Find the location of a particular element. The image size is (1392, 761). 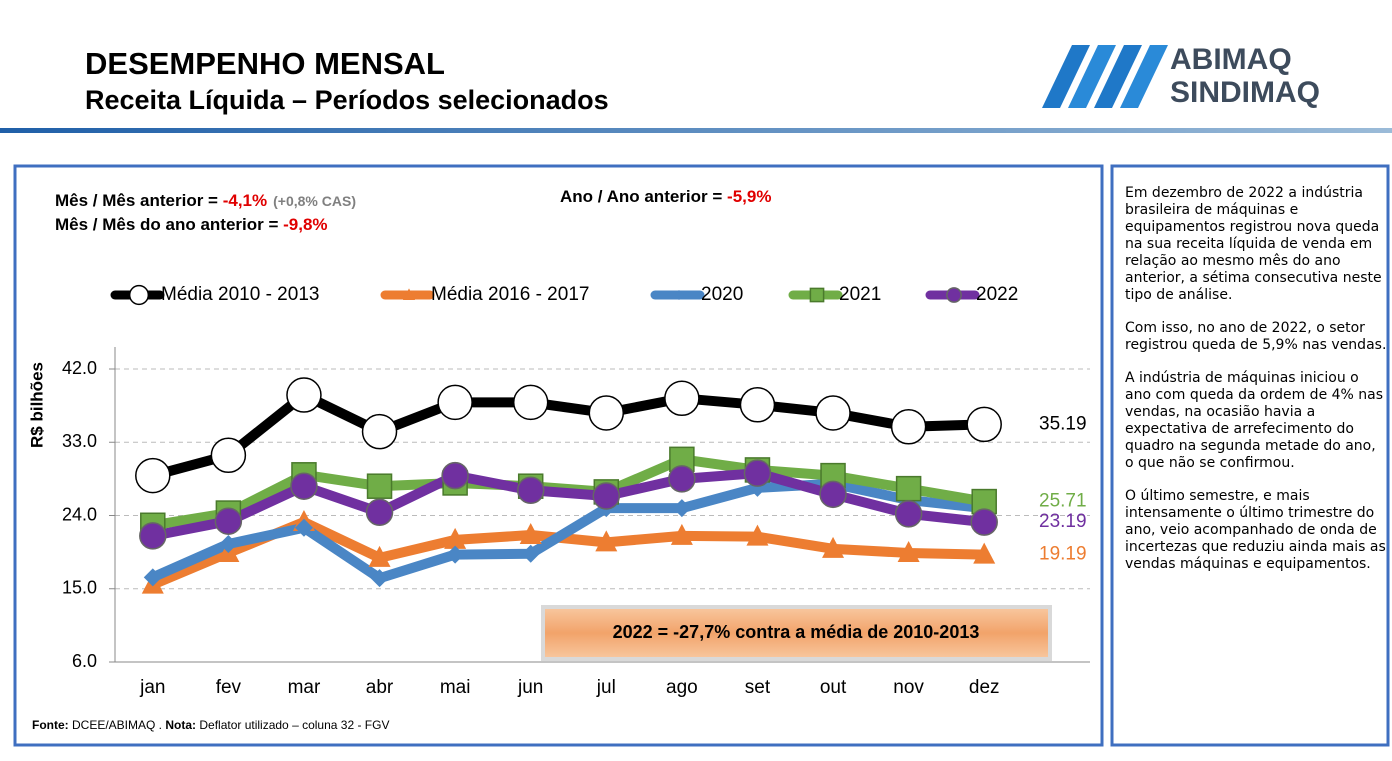

data-label: 19.19 is located at coordinates (1063, 554).